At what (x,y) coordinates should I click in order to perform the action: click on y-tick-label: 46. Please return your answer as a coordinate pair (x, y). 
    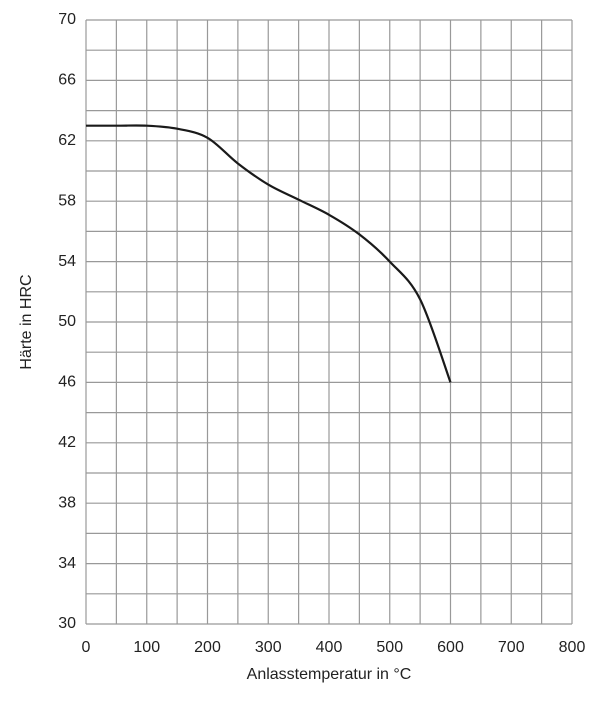
    Looking at the image, I should click on (67, 382).